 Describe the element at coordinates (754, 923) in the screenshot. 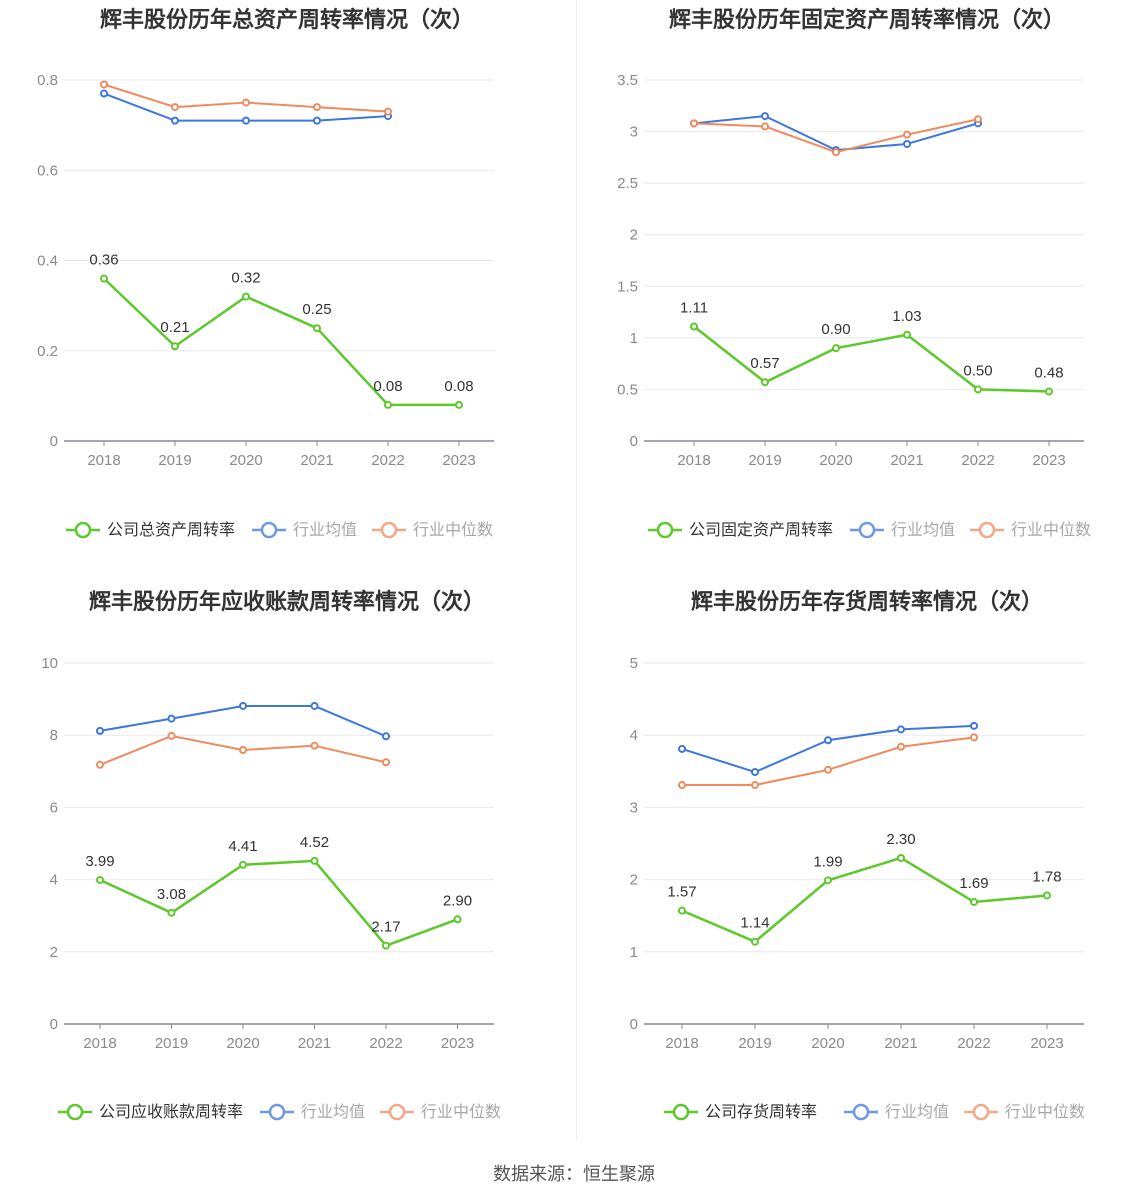

I see `data-label: 1.14` at that location.